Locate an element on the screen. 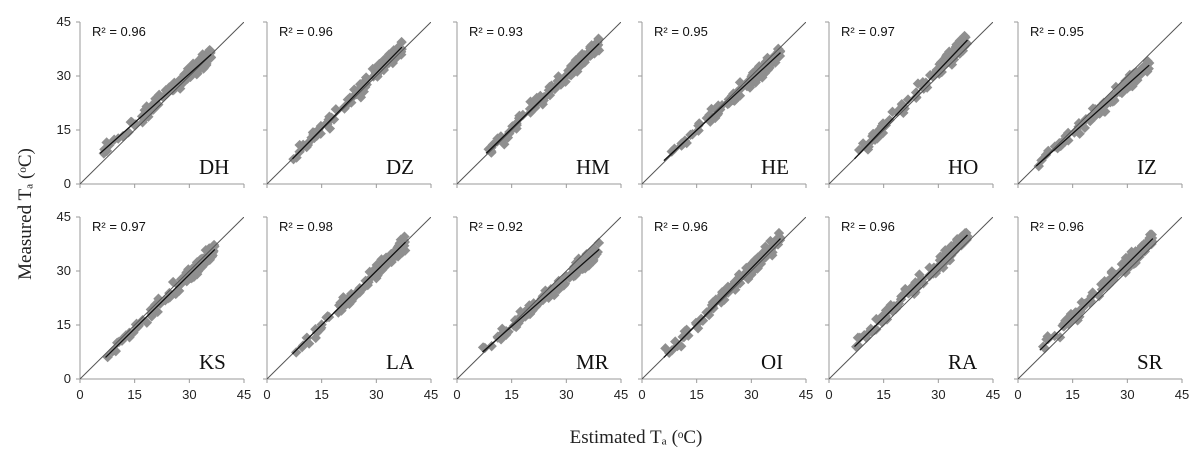  r2-label: R² = 0.96 is located at coordinates (1057, 226).